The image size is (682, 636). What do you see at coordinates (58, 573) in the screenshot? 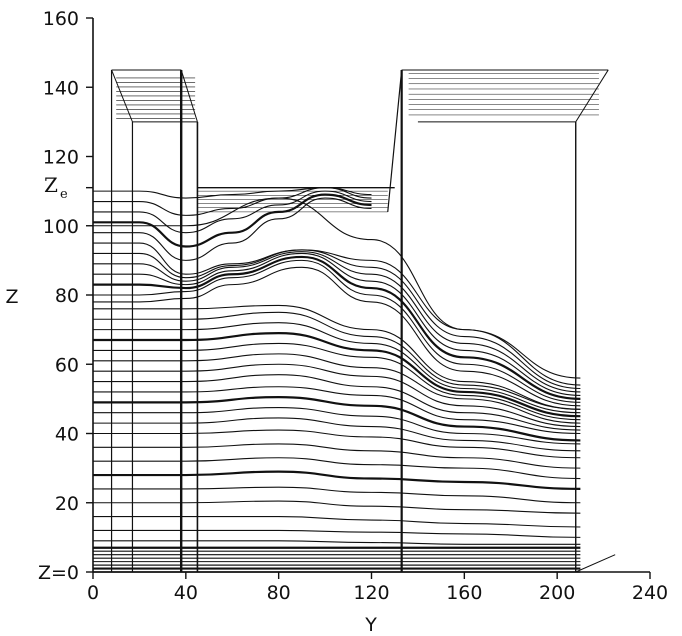
I see `y-tick-label: Z=0` at bounding box center [58, 573].